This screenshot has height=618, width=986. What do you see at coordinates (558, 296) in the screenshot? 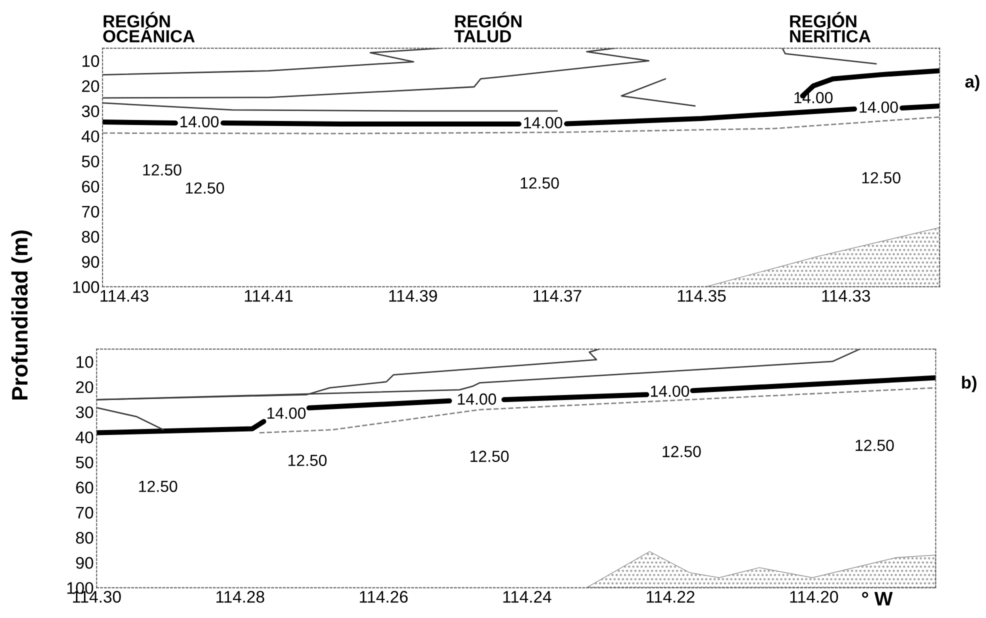
I see `x-tick-label: 114.37` at bounding box center [558, 296].